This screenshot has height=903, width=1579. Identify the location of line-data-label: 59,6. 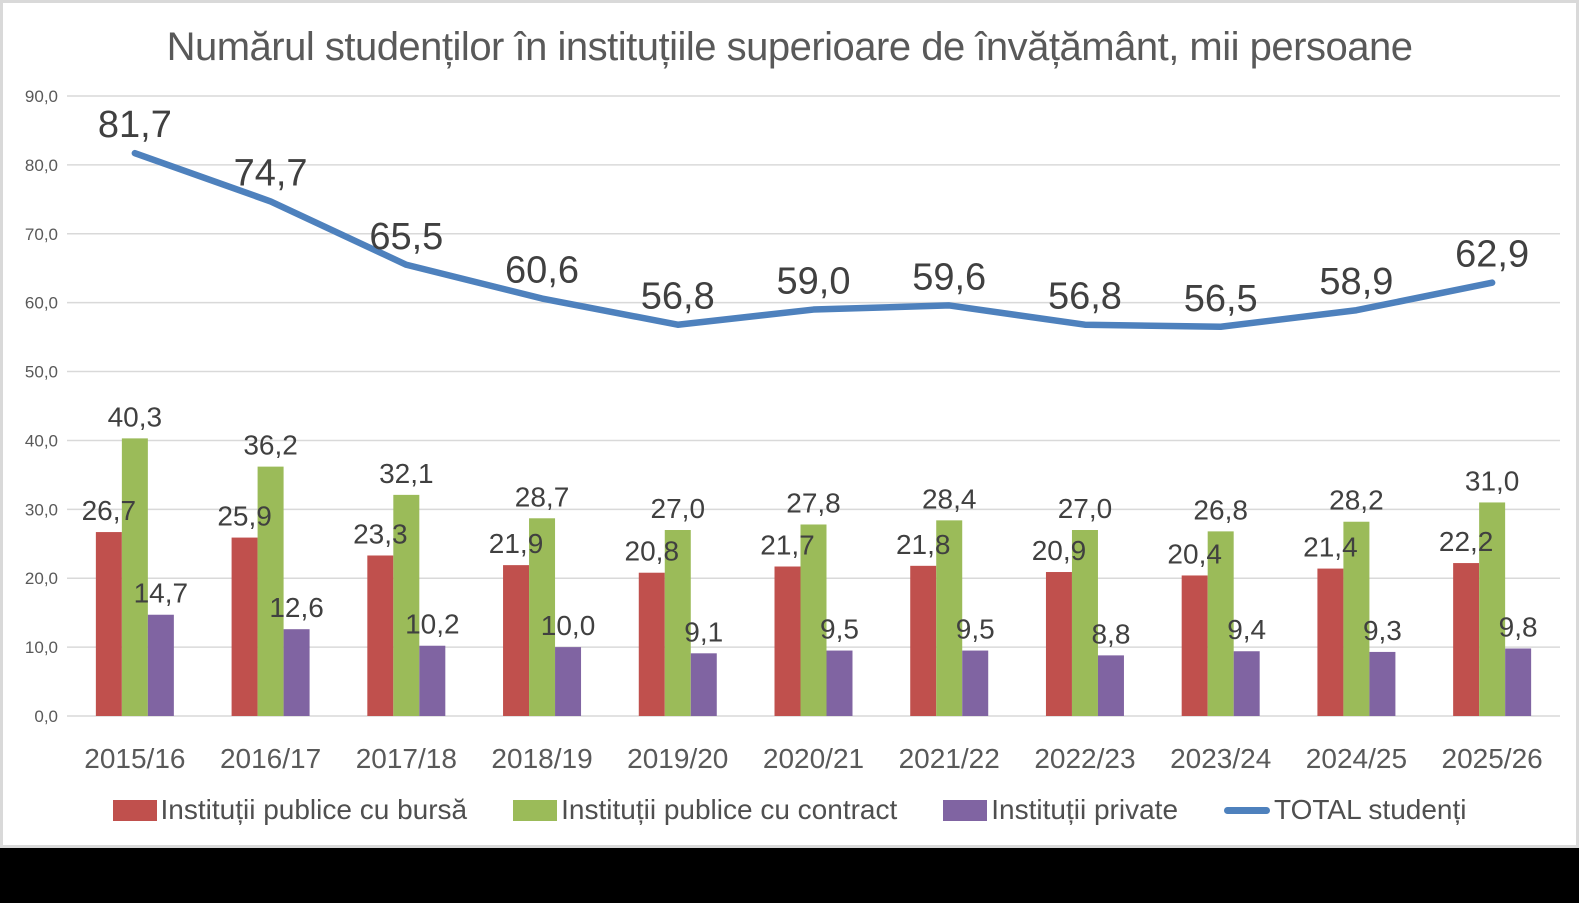
(949, 277).